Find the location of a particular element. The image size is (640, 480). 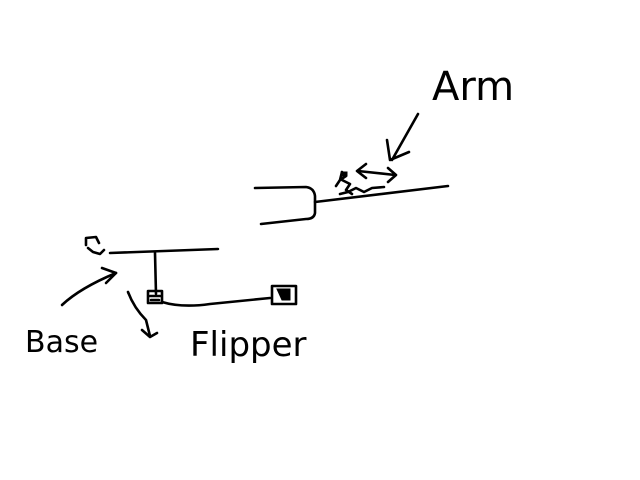

flipper-label: Flipper is located at coordinates (248, 345).